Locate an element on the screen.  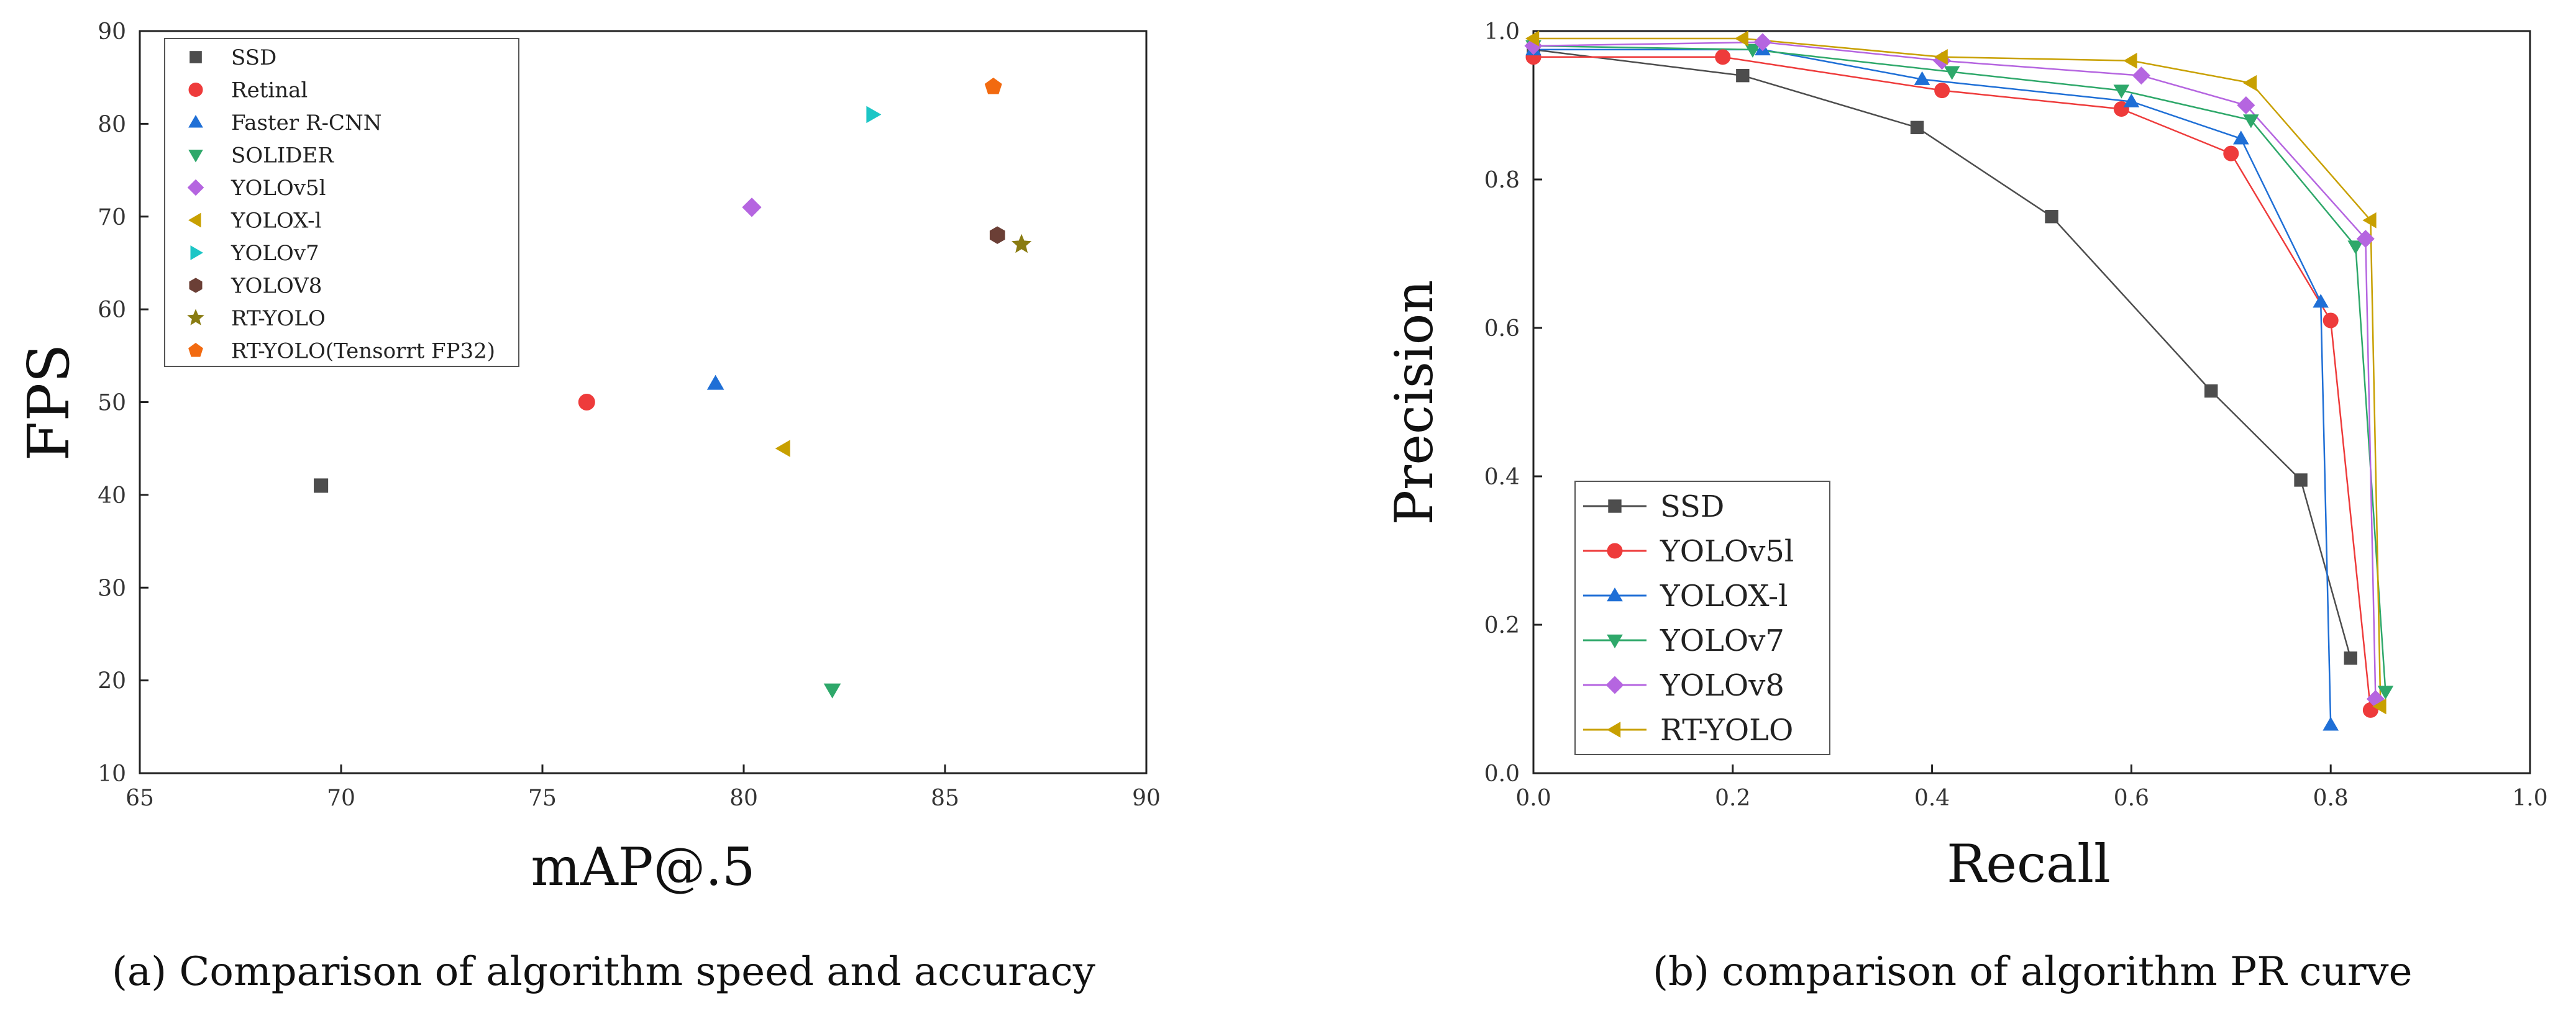
chart-a-x-tick-label: 75 is located at coordinates (542, 798).